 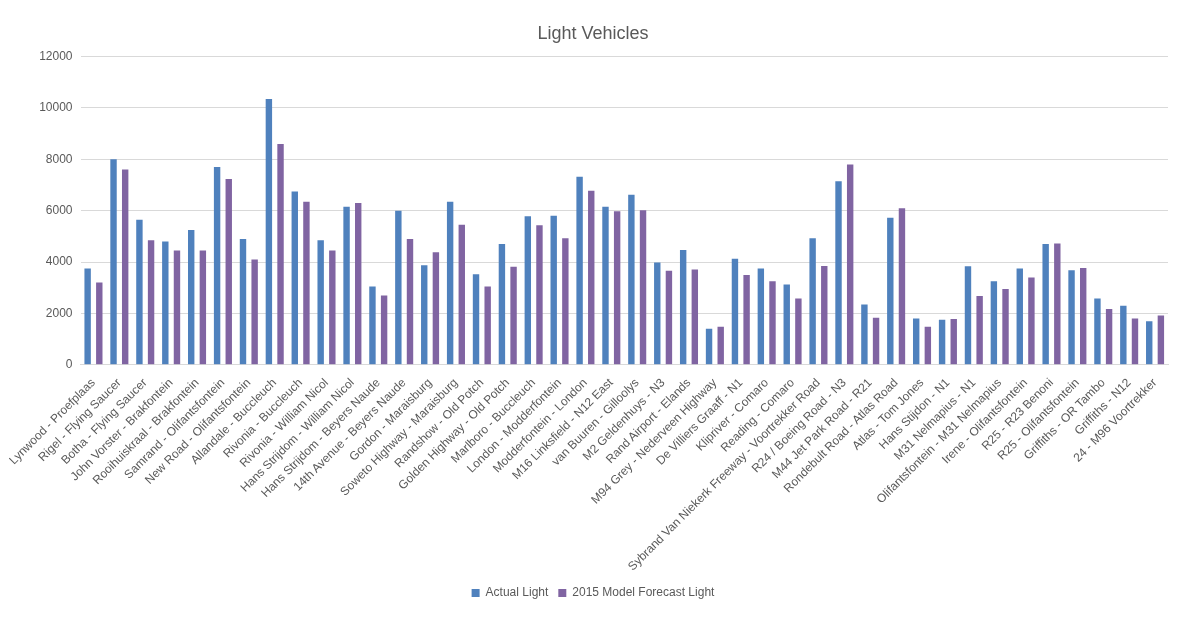 What do you see at coordinates (593, 32) in the screenshot?
I see `chart-title: Light Vehicles` at bounding box center [593, 32].